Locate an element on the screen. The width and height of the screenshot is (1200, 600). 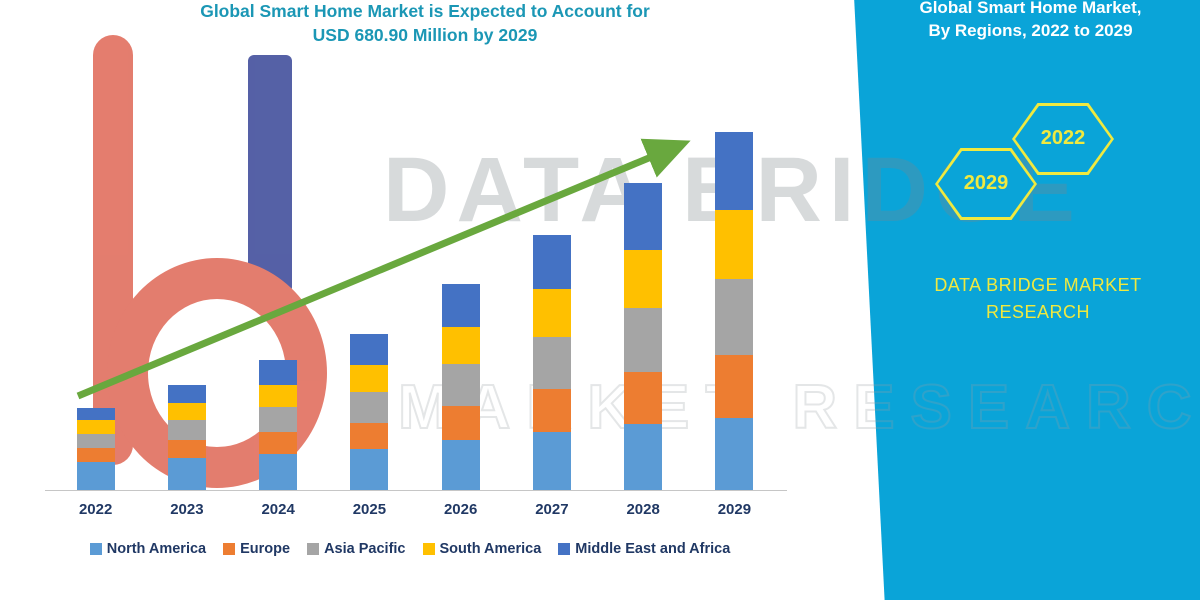
bar-segment-2029-north-america is located at coordinates (734, 453).